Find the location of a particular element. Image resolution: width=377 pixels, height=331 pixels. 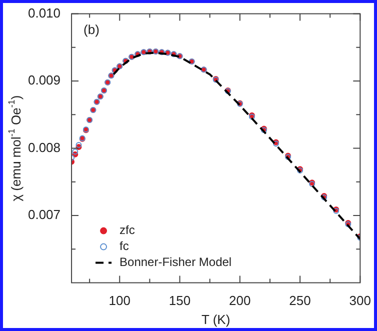

y-tick-label: 0.010 is located at coordinates (44, 12).